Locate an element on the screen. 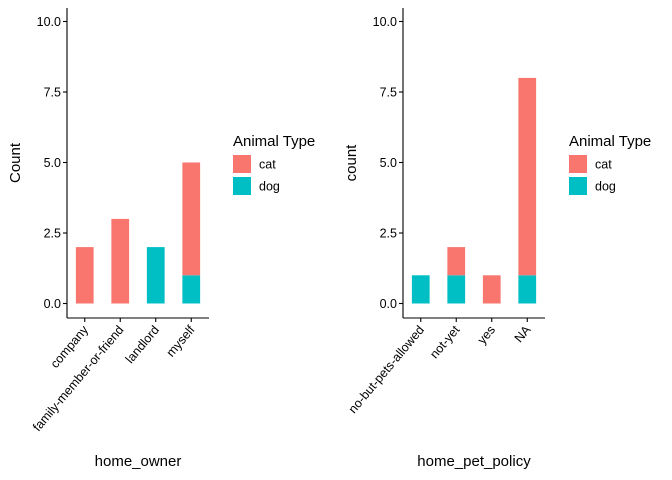  y-axis-title: count is located at coordinates (351, 163).